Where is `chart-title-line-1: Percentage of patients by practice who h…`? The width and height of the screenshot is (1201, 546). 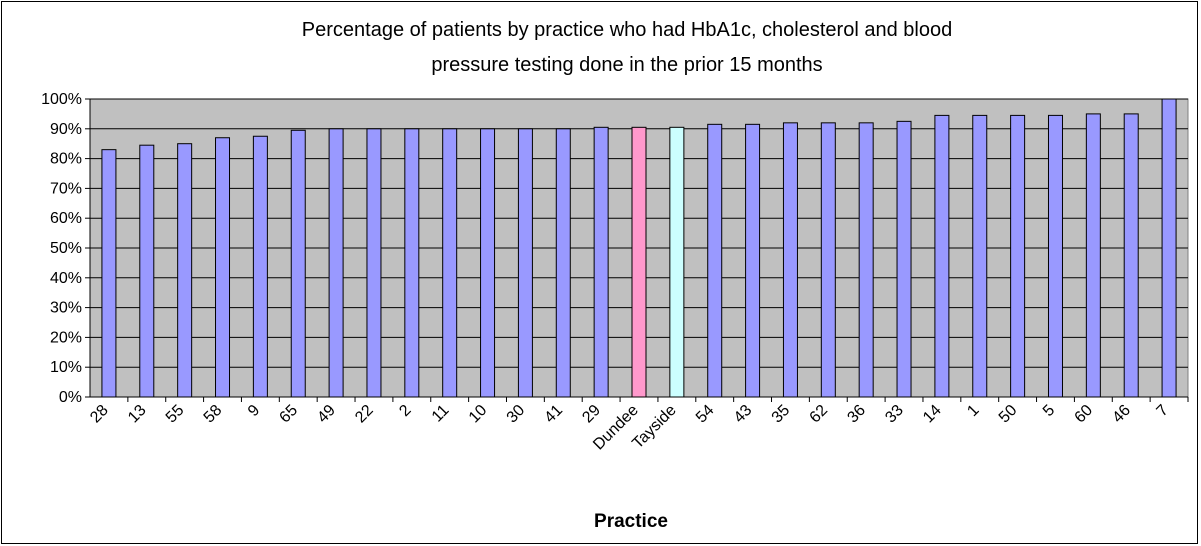
chart-title-line-1: Percentage of patients by practice who h… is located at coordinates (627, 30).